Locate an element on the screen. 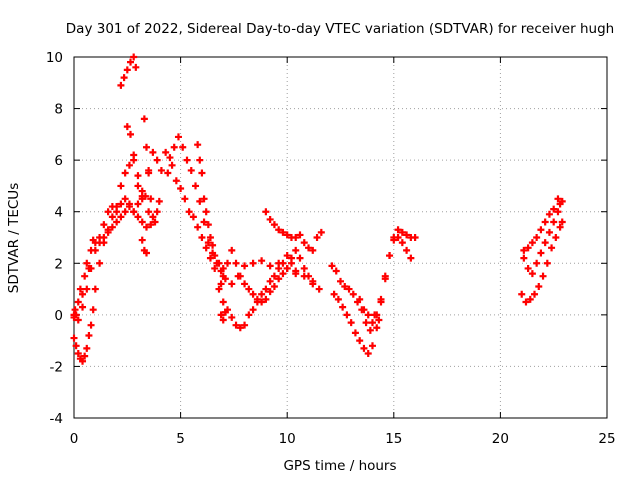 This screenshot has height=480, width=640. series-dip-3h is located at coordinates (144, 246).